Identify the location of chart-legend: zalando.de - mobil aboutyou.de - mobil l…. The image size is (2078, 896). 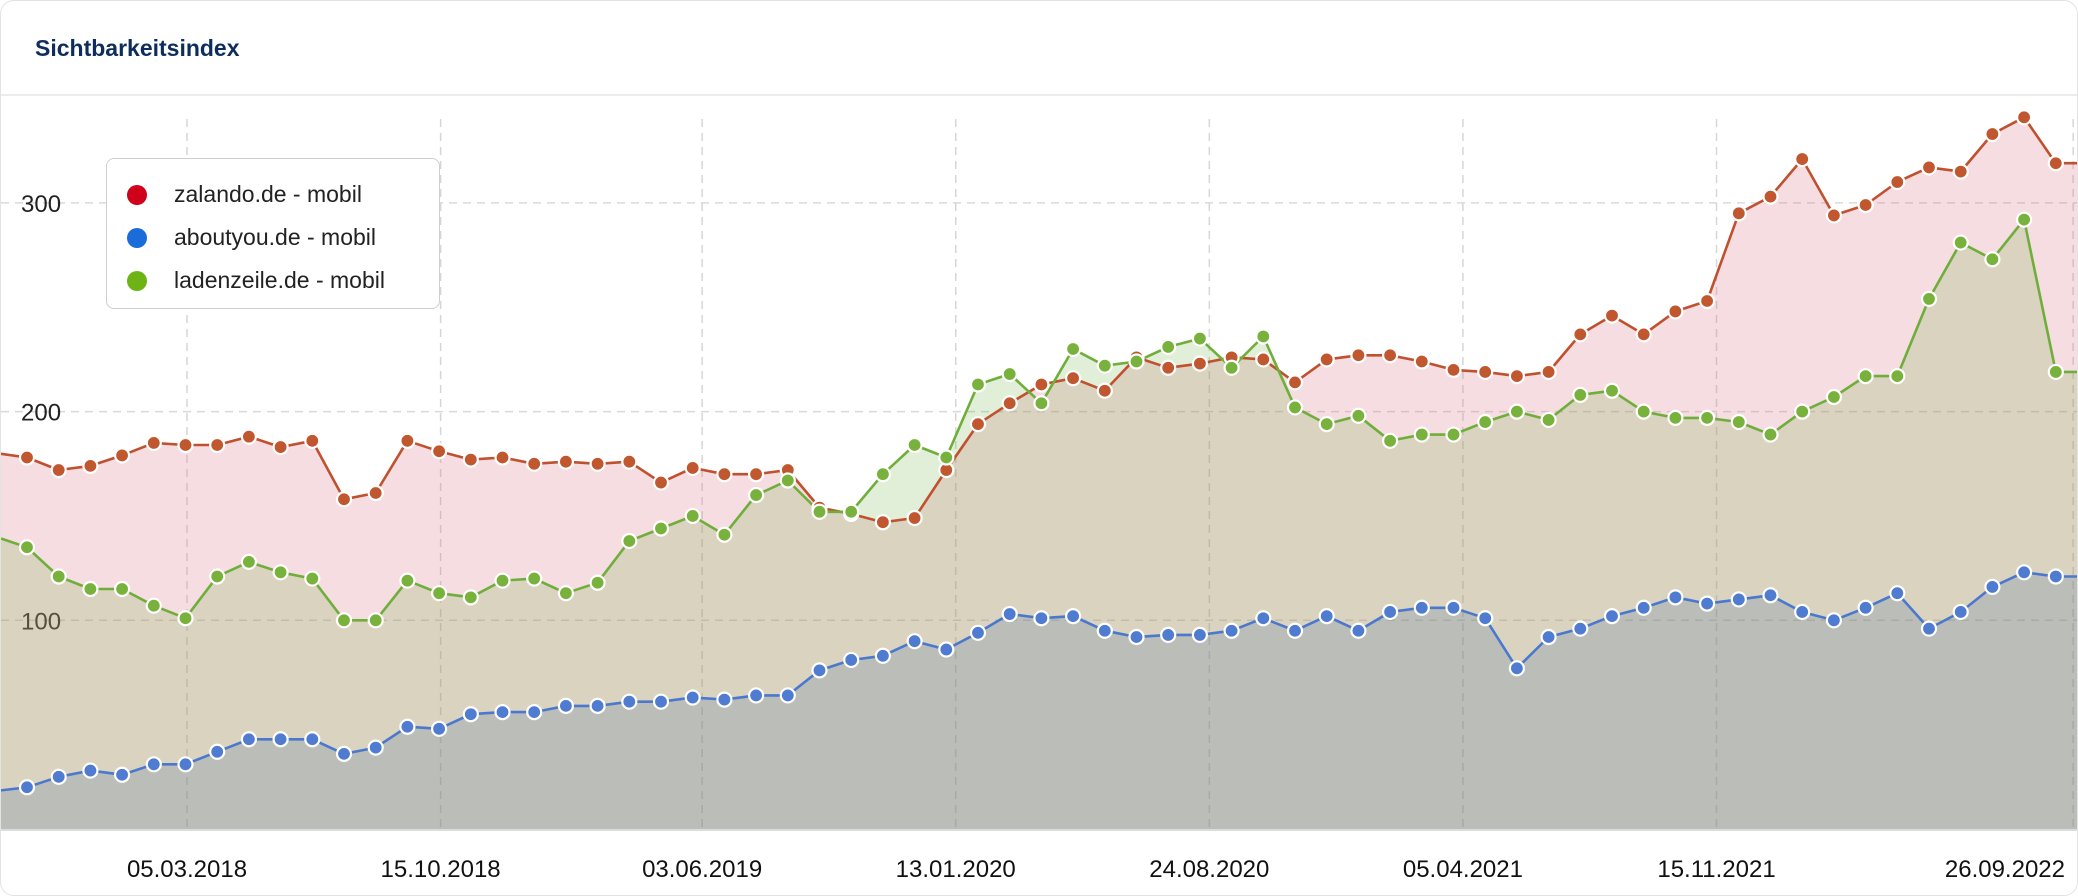
(273, 233).